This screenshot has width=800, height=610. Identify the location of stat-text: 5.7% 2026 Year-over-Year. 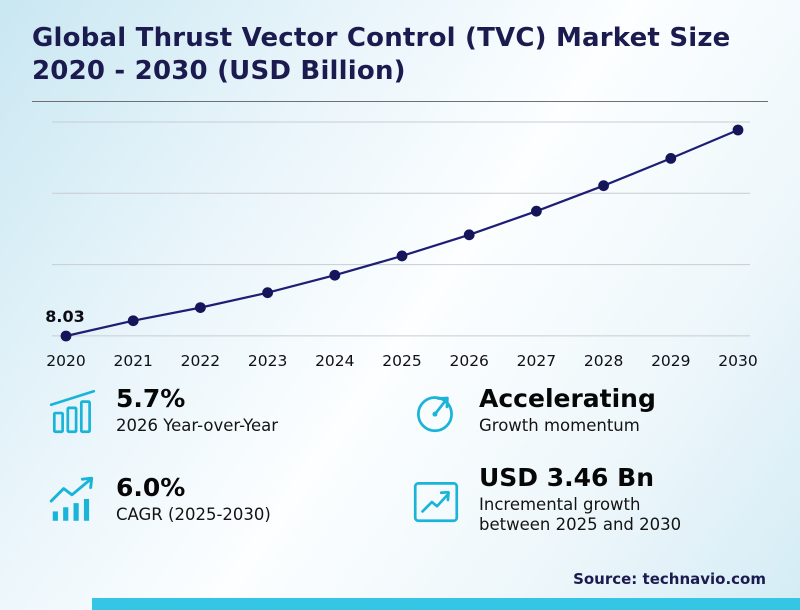
(197, 410).